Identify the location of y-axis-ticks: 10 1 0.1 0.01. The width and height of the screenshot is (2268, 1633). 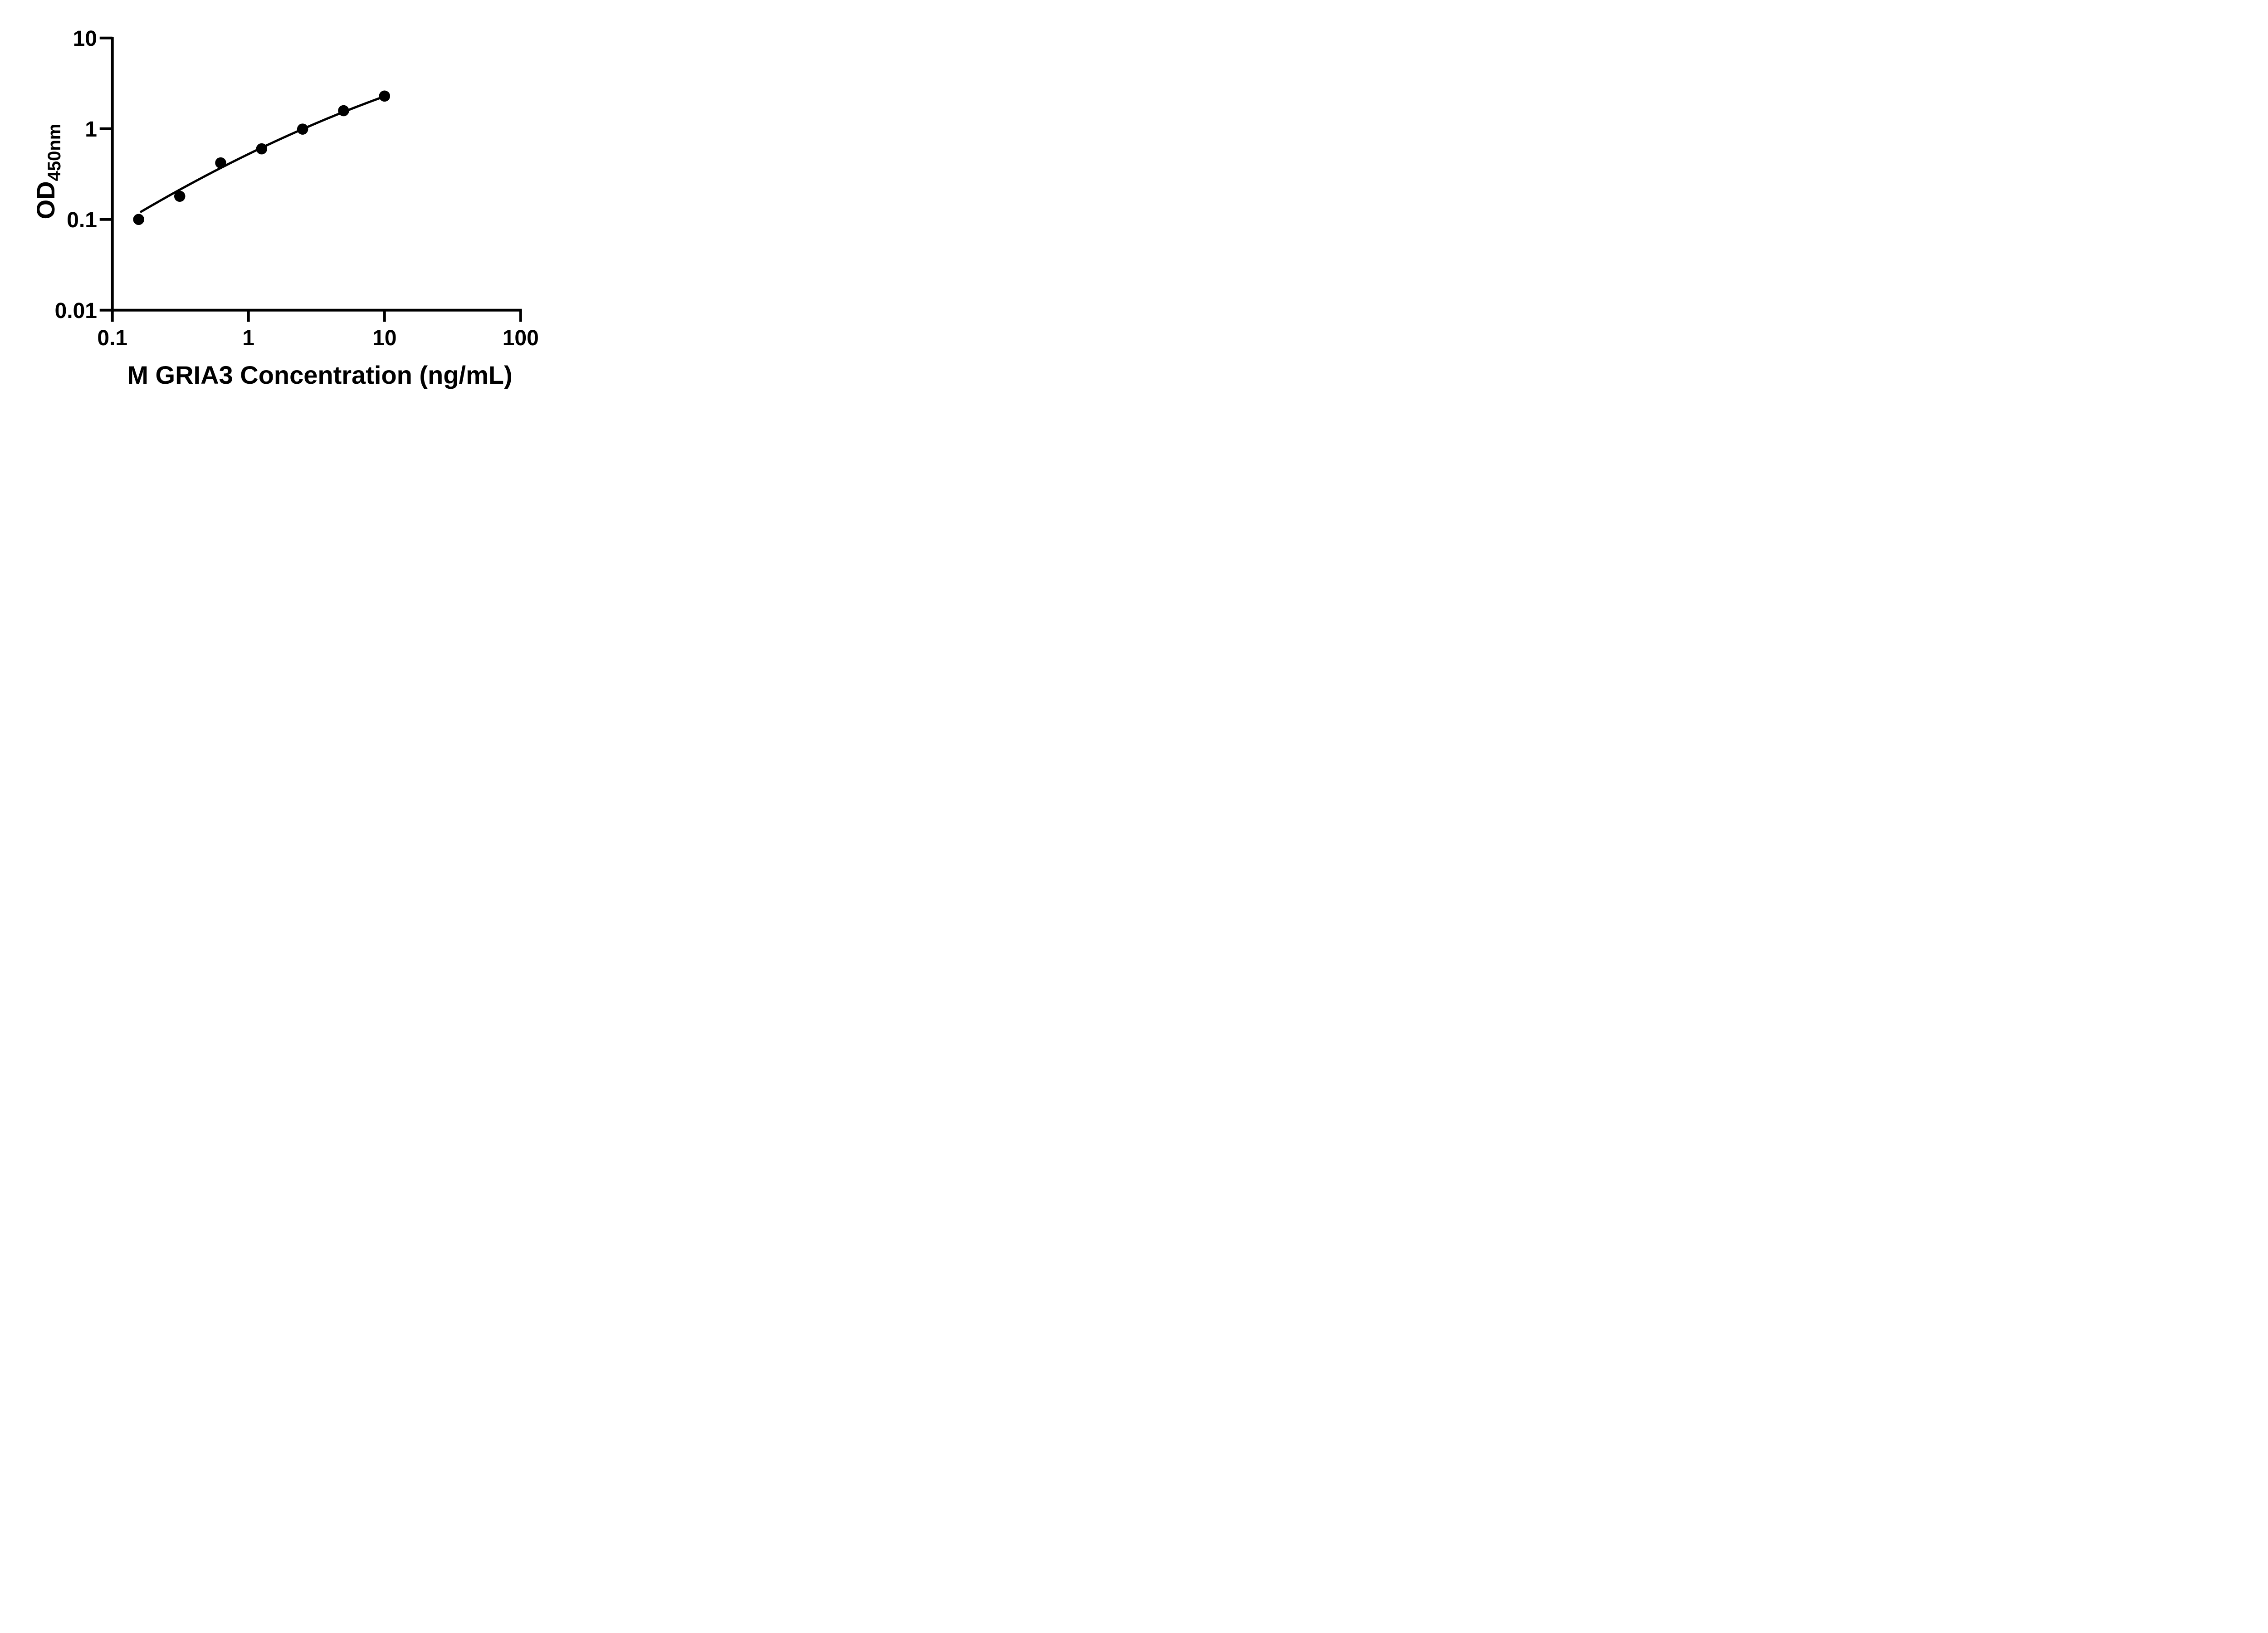
(84, 175).